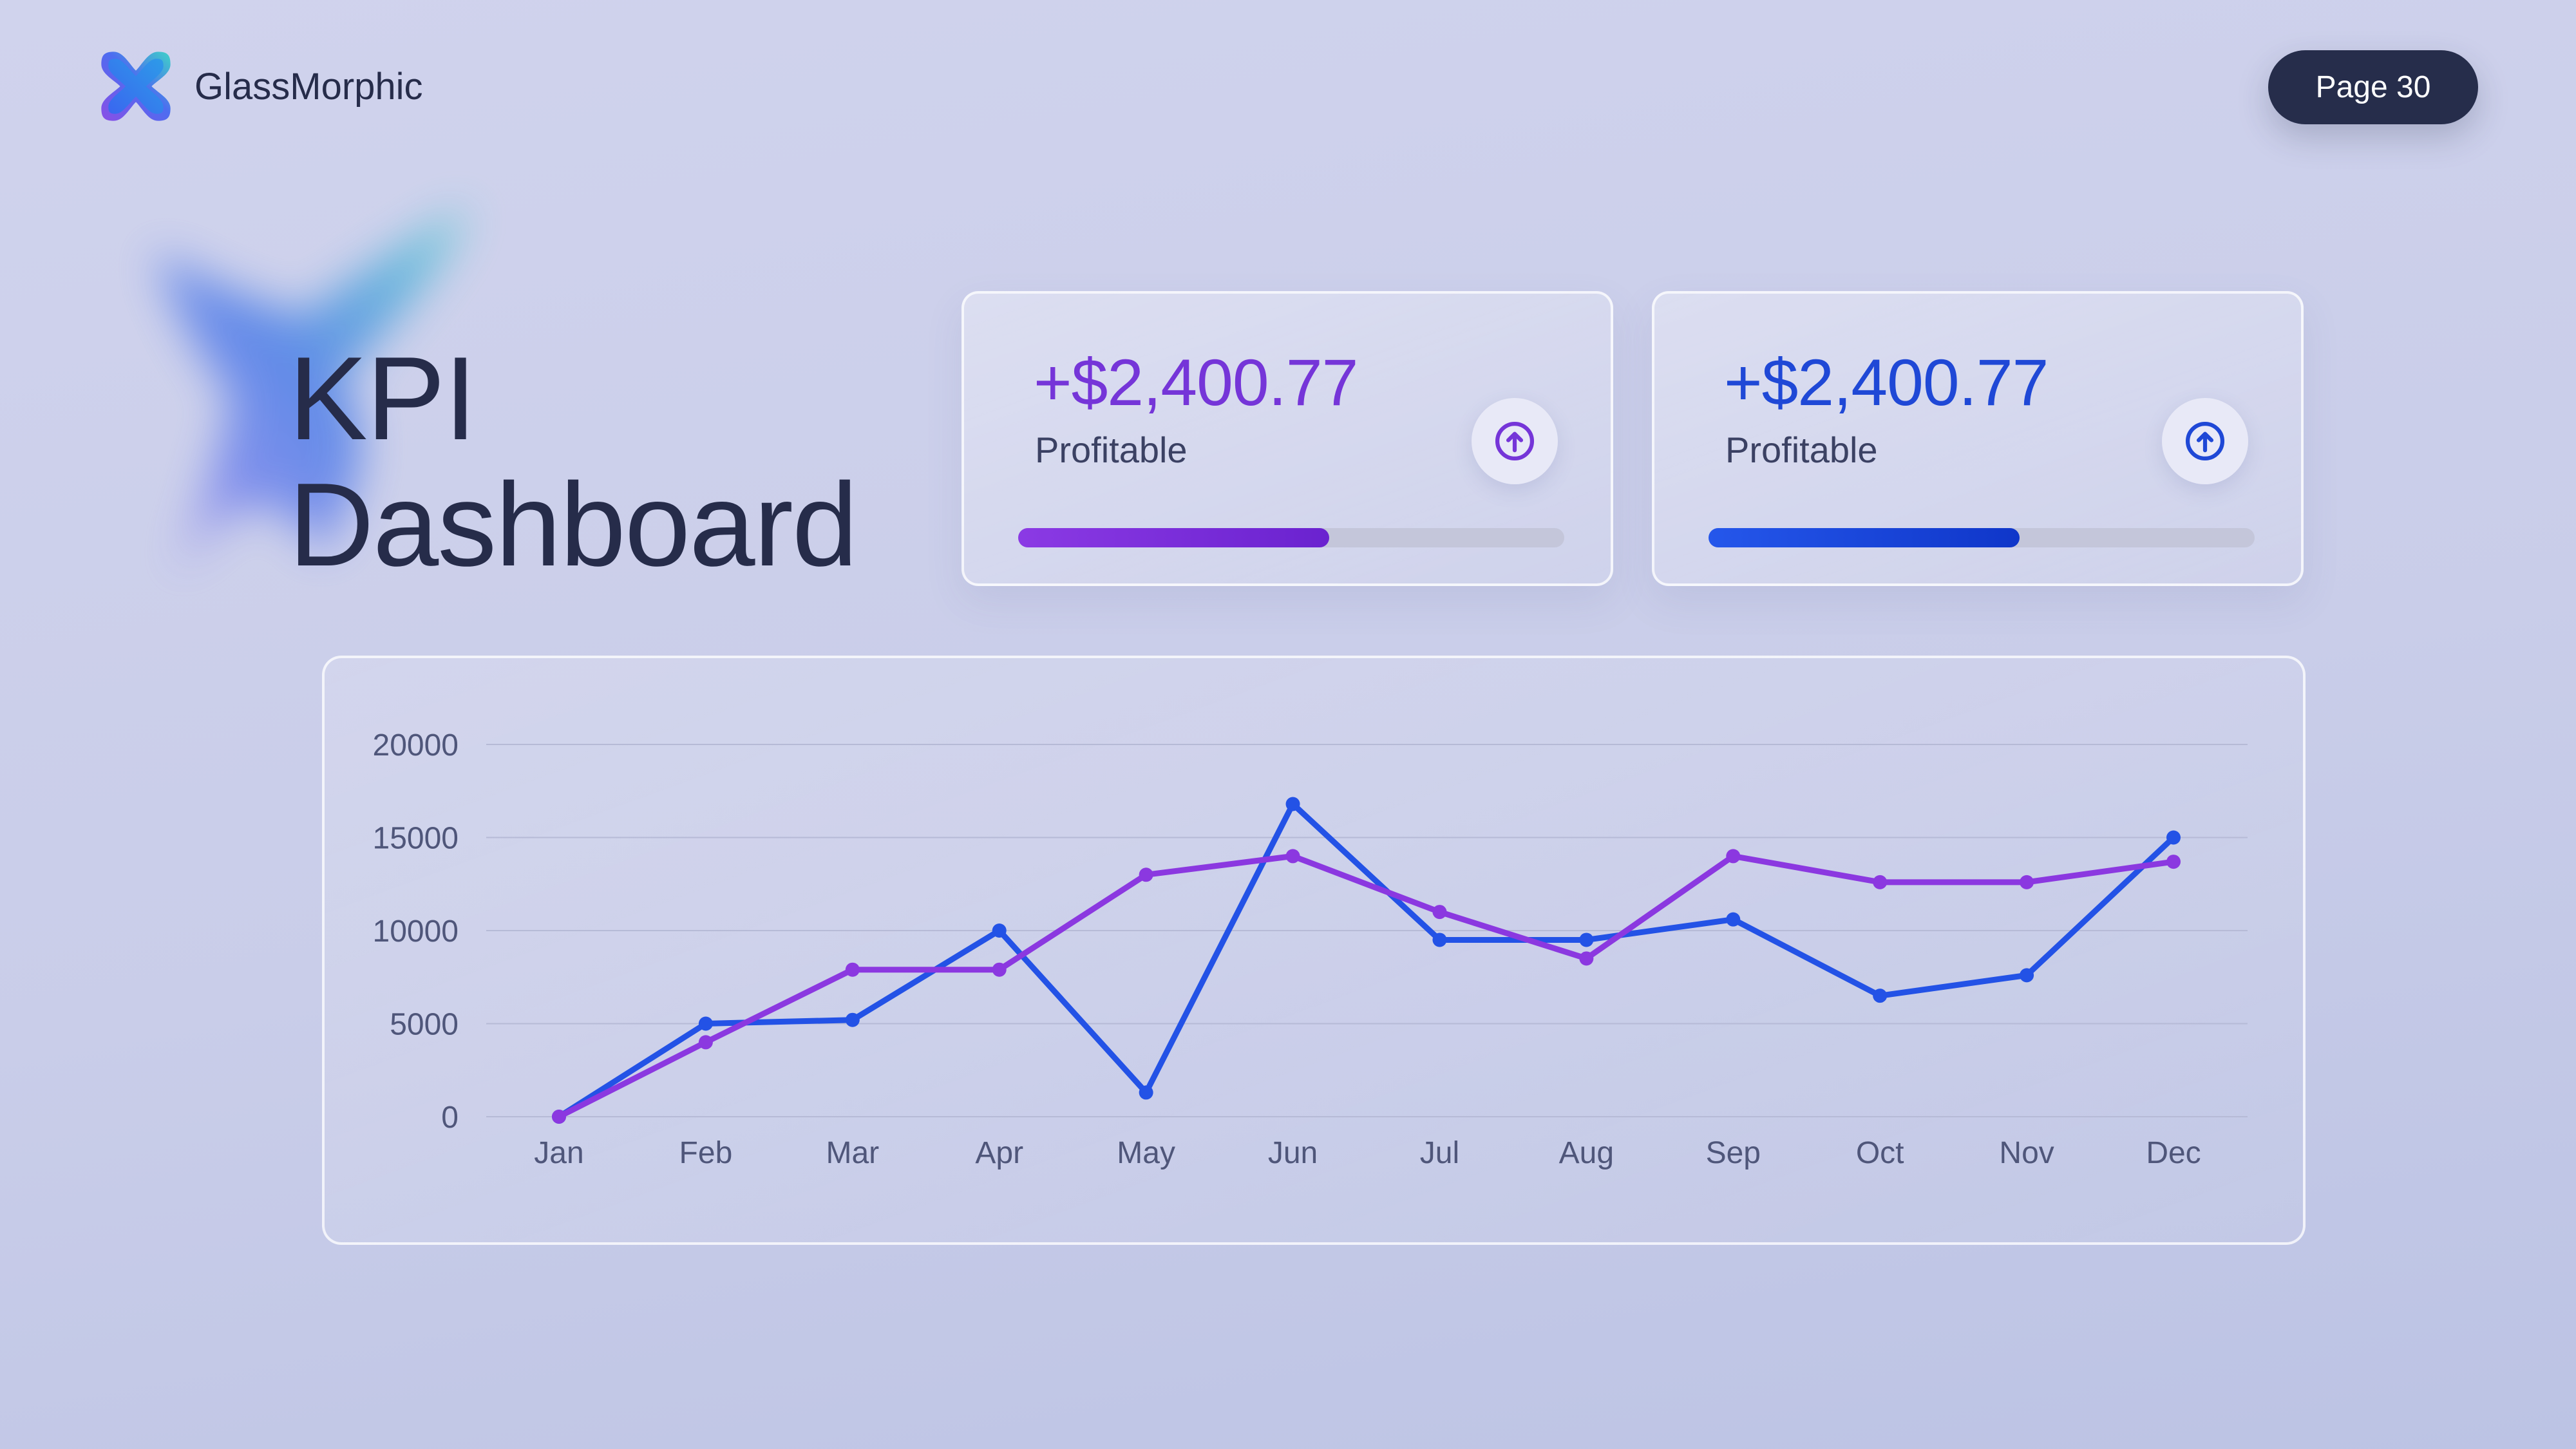  What do you see at coordinates (425, 1025) in the screenshot?
I see `y-tick-label: 5000` at bounding box center [425, 1025].